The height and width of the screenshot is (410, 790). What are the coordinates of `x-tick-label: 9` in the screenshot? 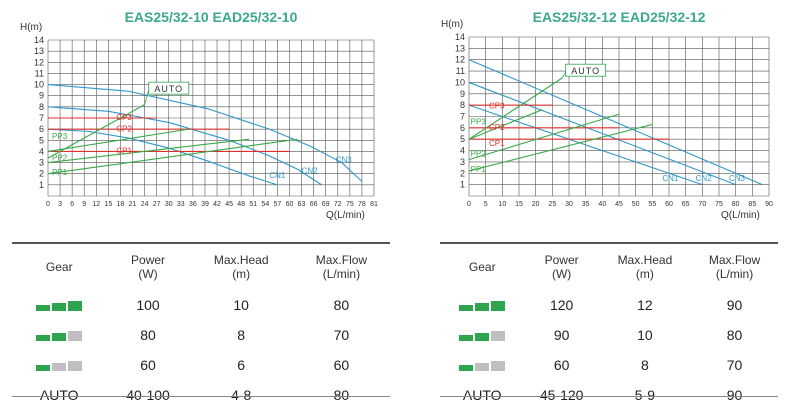 It's located at (84, 204).